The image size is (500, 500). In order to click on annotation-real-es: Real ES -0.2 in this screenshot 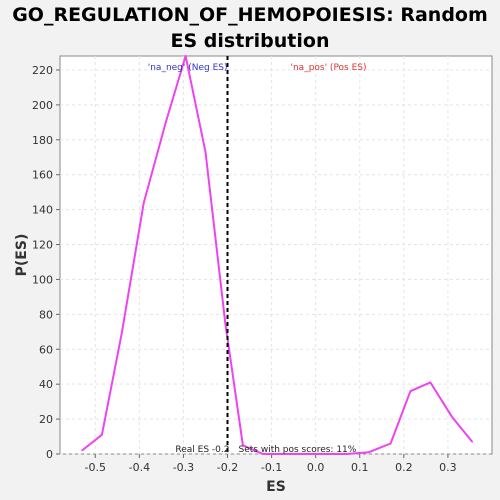, I will do `click(202, 450)`.